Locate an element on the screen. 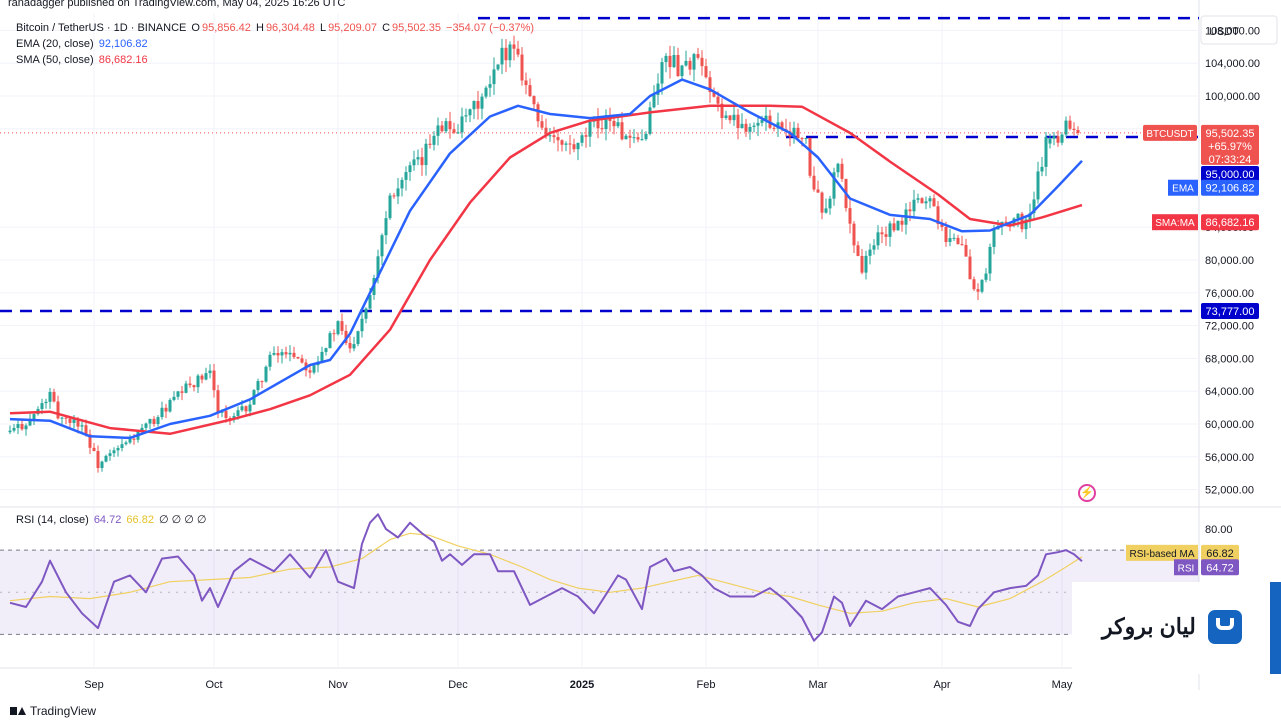 The width and height of the screenshot is (1281, 720). time-tick-label: Oct is located at coordinates (213, 685).